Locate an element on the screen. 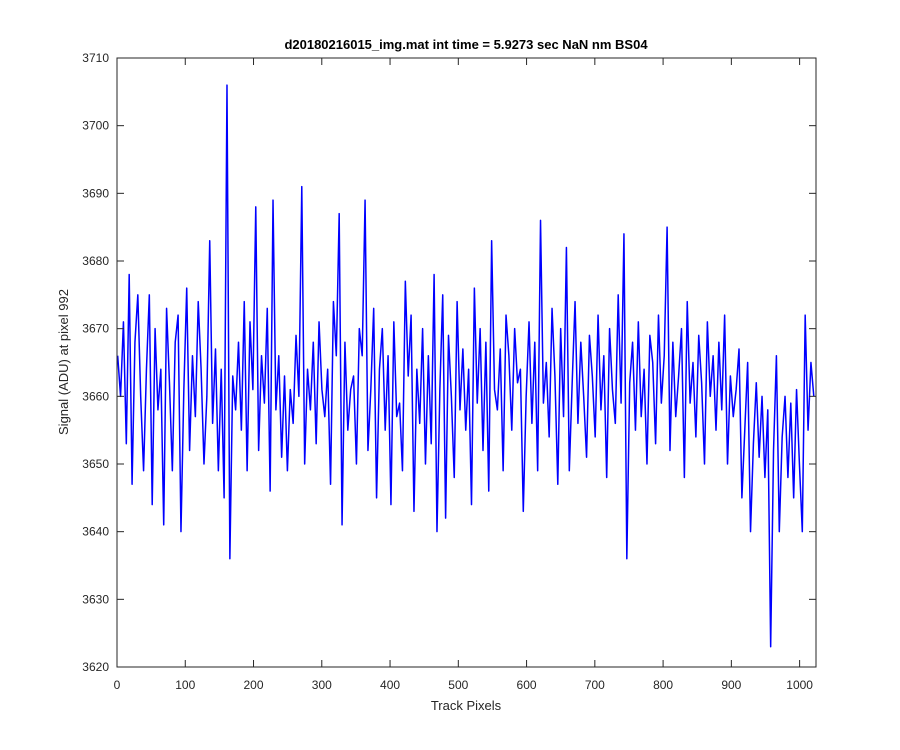  x-tick-label: 400 is located at coordinates (390, 685).